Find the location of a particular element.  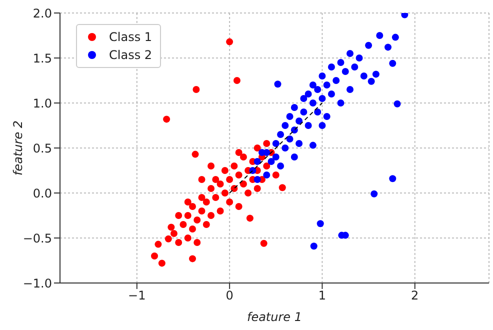

legend-label: Class 1 is located at coordinates (130, 37).